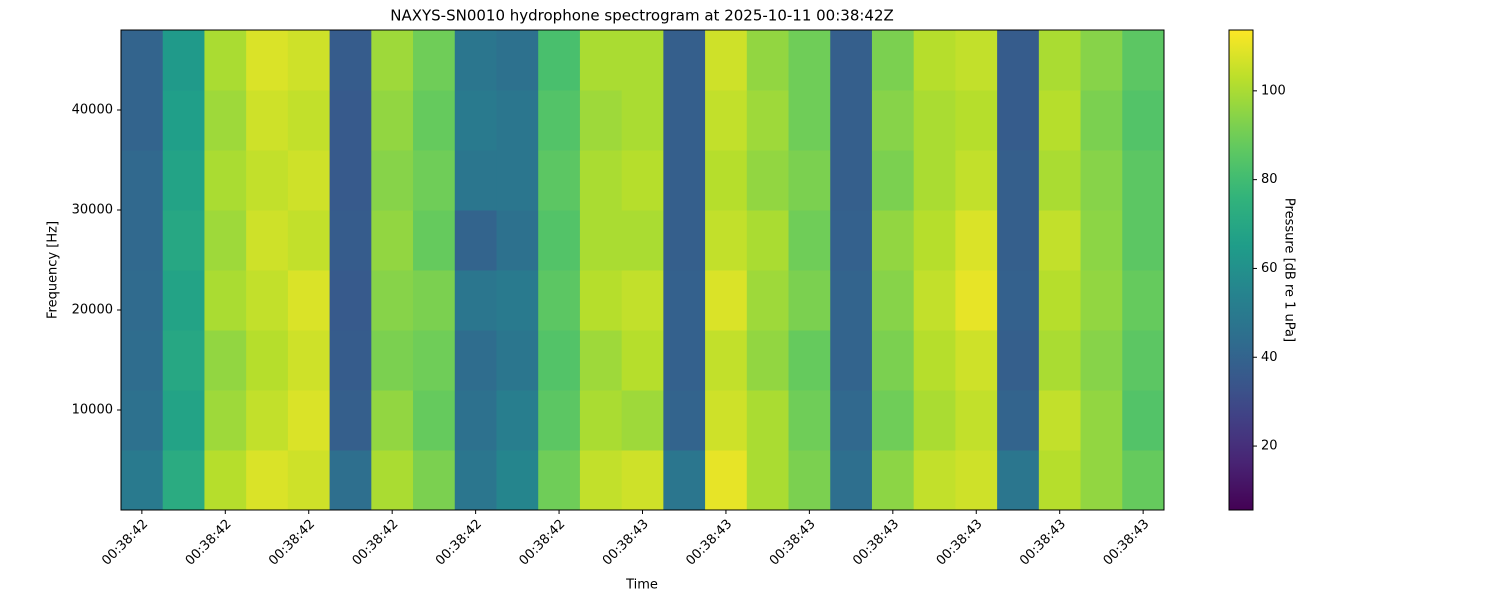 The width and height of the screenshot is (1500, 600). What do you see at coordinates (92, 410) in the screenshot?
I see `y-tick-label: 10000` at bounding box center [92, 410].